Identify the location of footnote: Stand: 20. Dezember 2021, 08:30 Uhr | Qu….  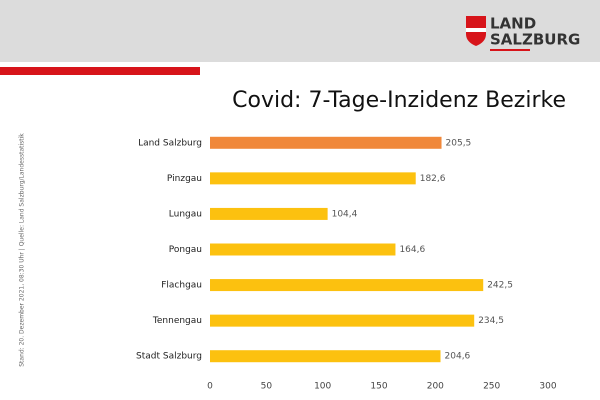
(22, 250).